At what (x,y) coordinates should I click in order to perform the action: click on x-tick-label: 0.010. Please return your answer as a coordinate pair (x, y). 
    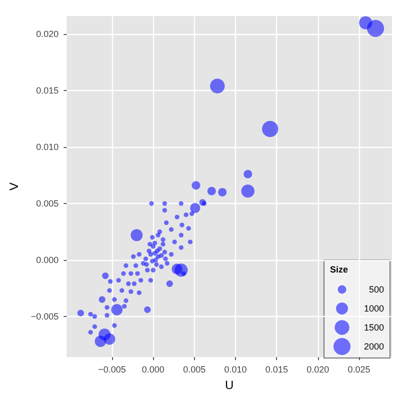
    Looking at the image, I should click on (235, 369).